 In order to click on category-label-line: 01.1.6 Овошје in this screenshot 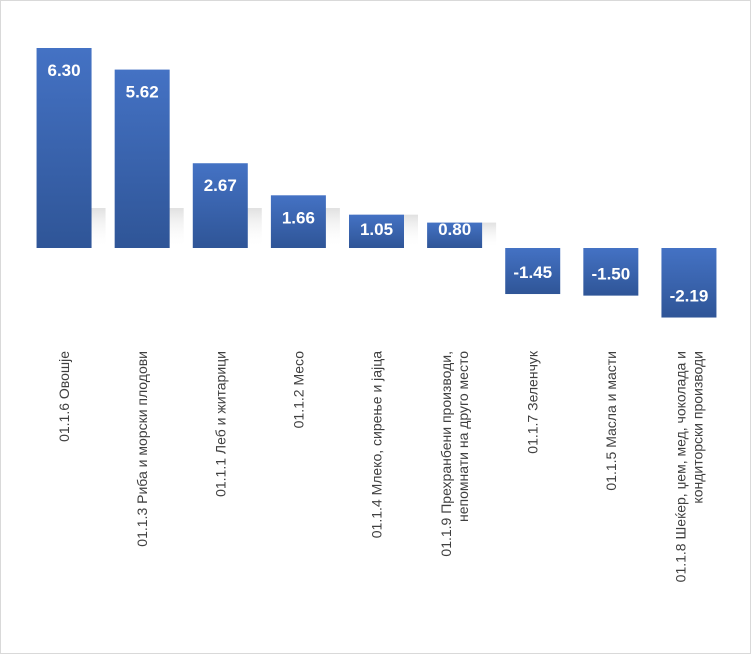, I will do `click(64, 396)`.